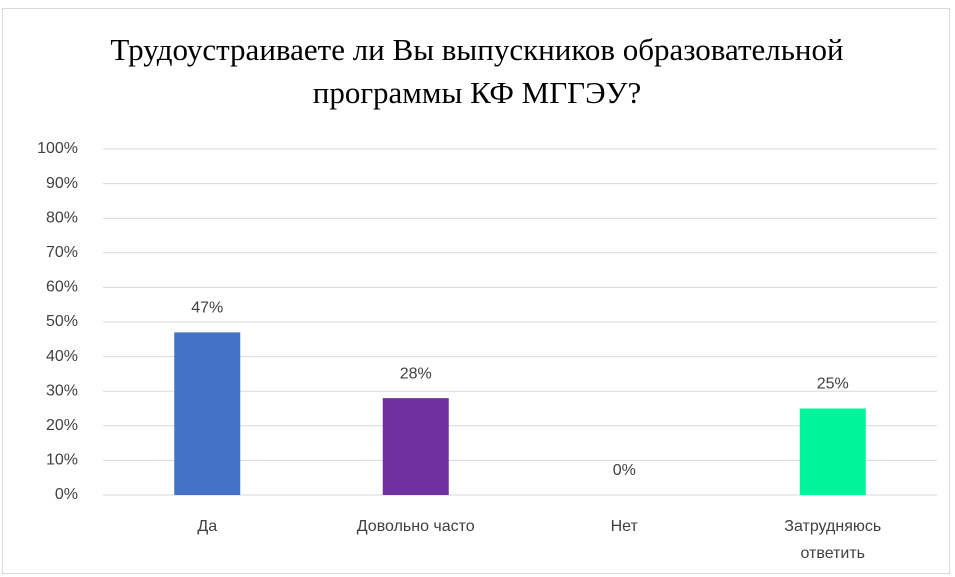  Describe the element at coordinates (624, 470) in the screenshot. I see `data-label: 0%` at that location.